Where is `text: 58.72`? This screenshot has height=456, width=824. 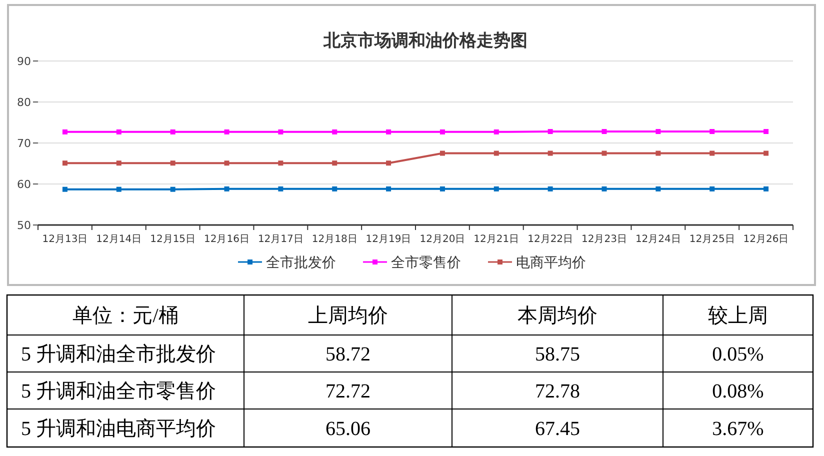 text: 58.72 is located at coordinates (348, 355).